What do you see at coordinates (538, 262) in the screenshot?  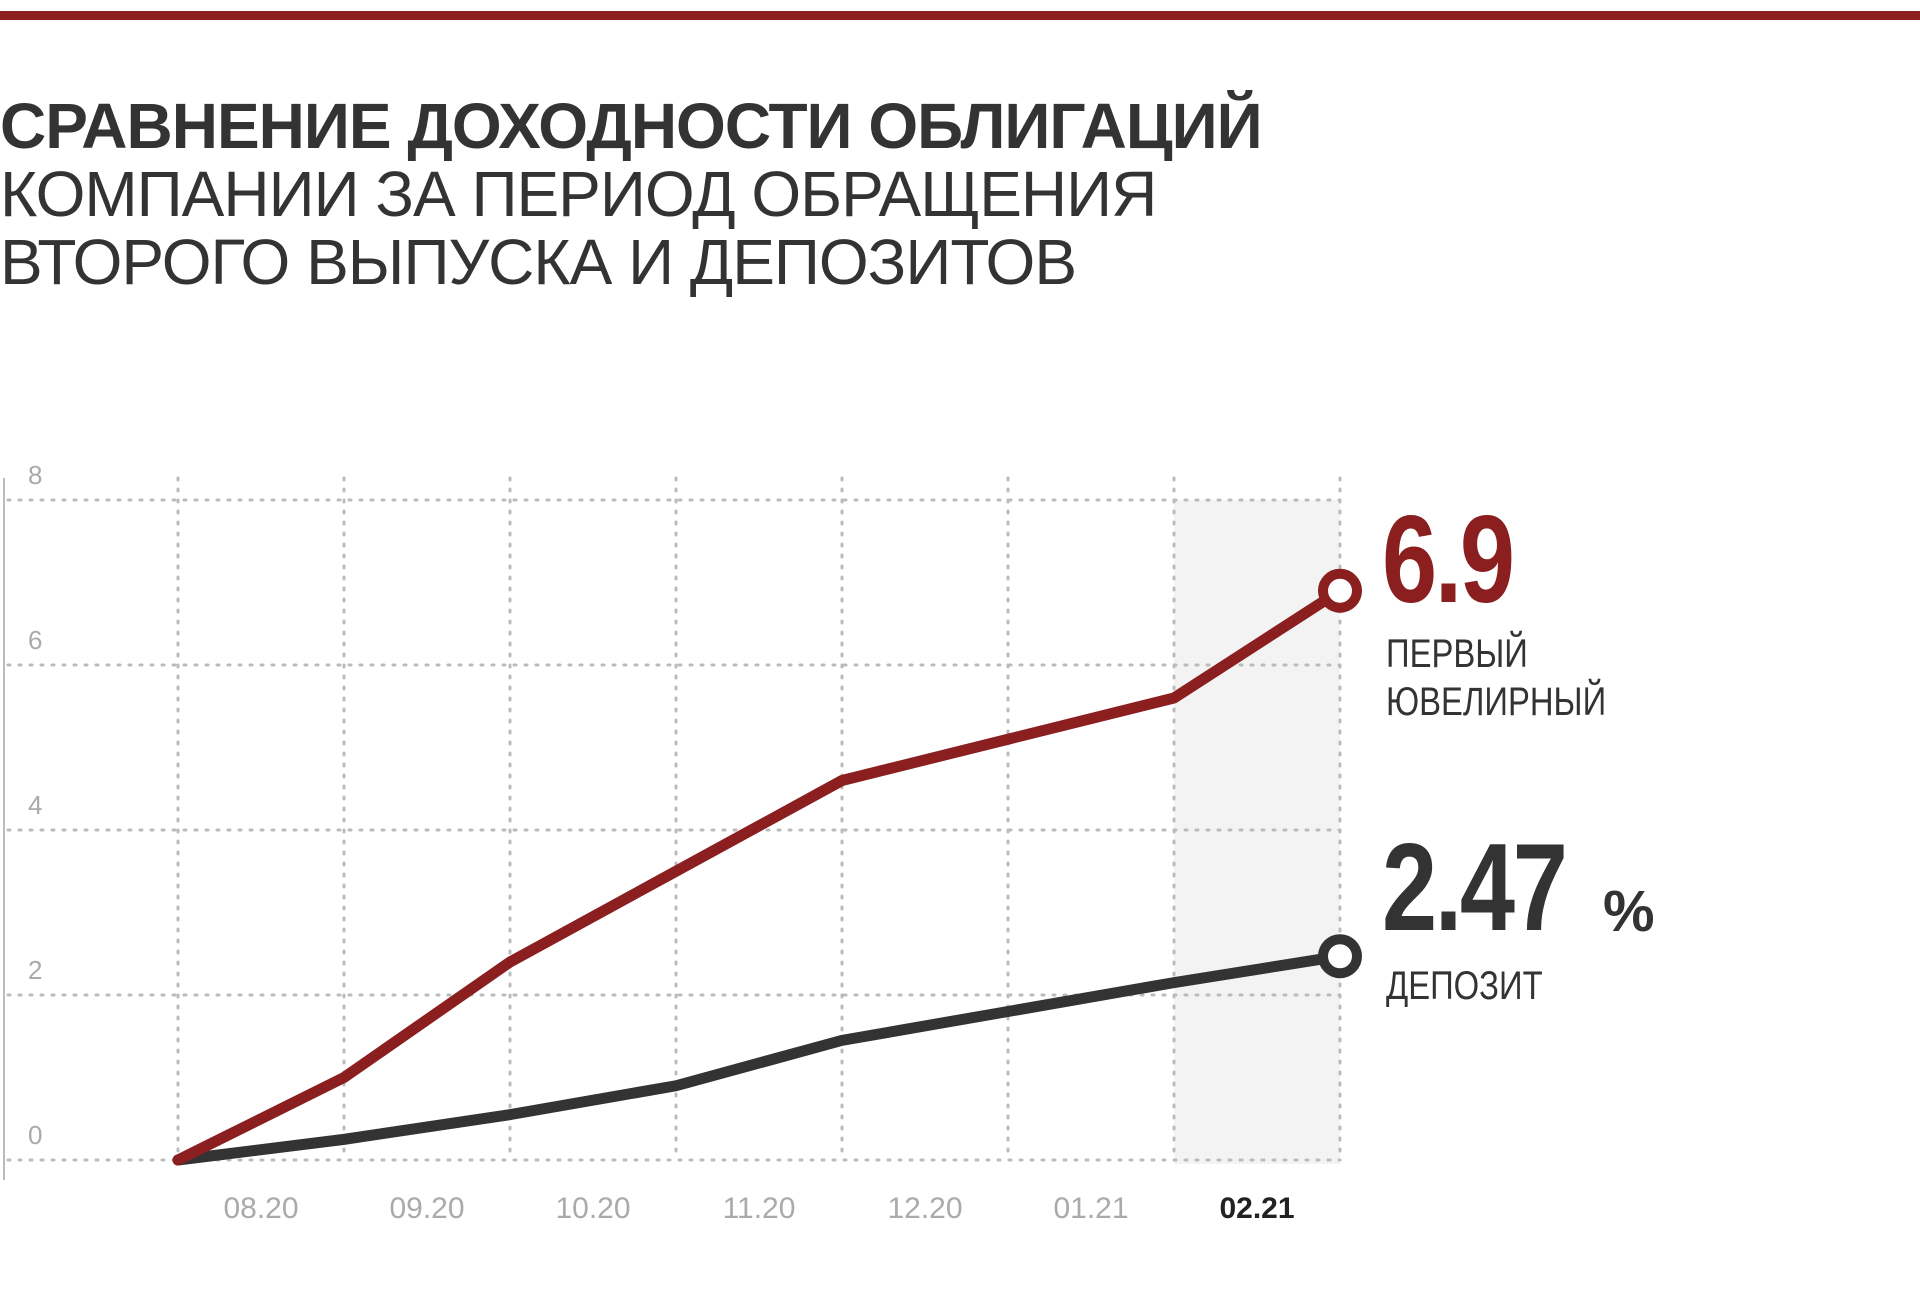 I see `title-line-3: ВТОРОГО ВЫПУСКА И ДЕПОЗИТОВ` at bounding box center [538, 262].